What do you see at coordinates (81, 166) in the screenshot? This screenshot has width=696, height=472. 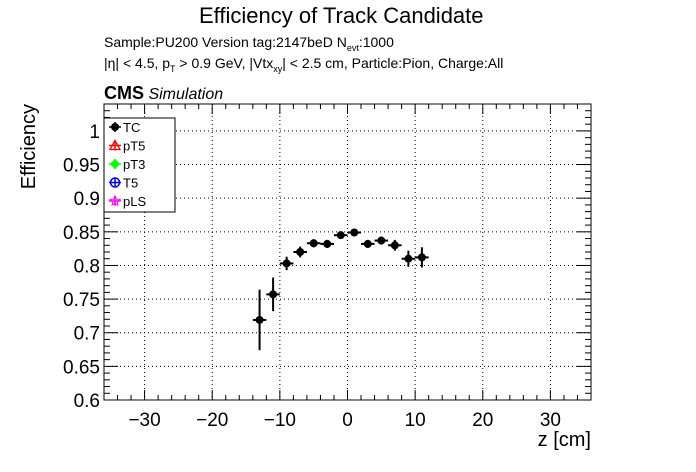 I see `y-tick-label: 0.95` at bounding box center [81, 166].